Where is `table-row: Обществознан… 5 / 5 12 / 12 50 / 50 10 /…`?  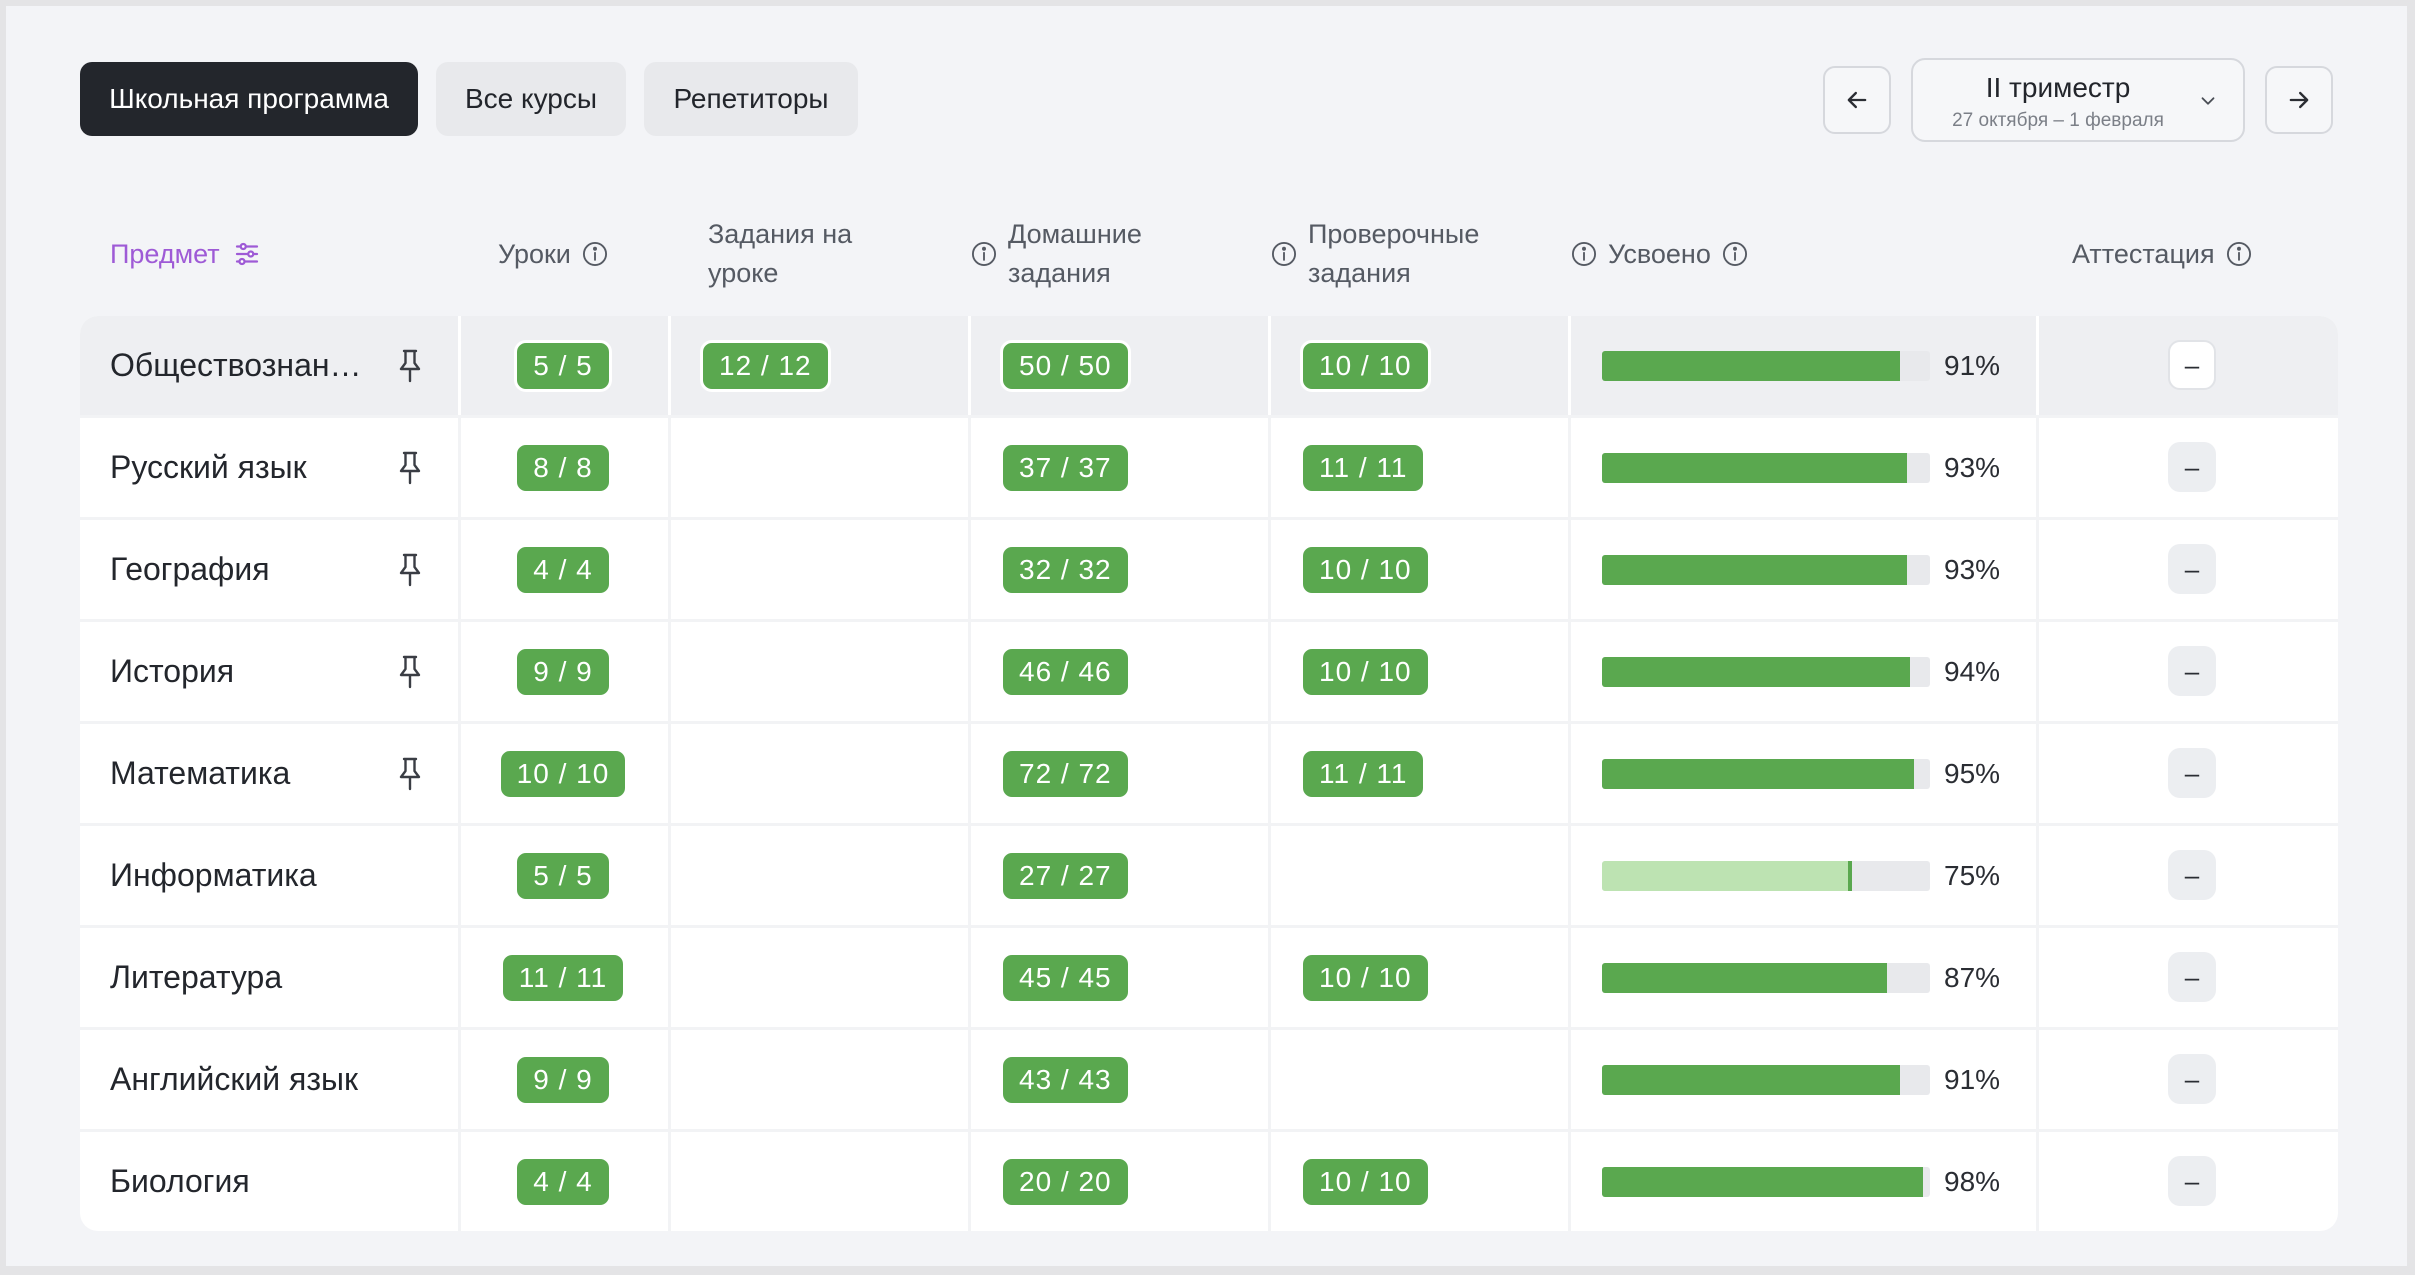 table-row: Обществознан… 5 / 5 12 / 12 50 / 50 10 /… is located at coordinates (1209, 367).